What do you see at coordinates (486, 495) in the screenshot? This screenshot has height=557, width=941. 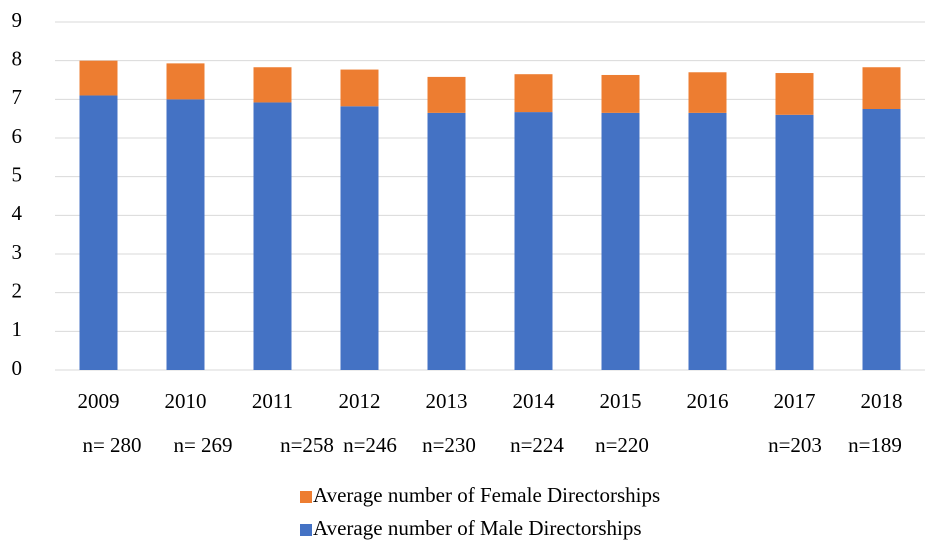 I see `legend-label: Average number of Female Directorships` at bounding box center [486, 495].